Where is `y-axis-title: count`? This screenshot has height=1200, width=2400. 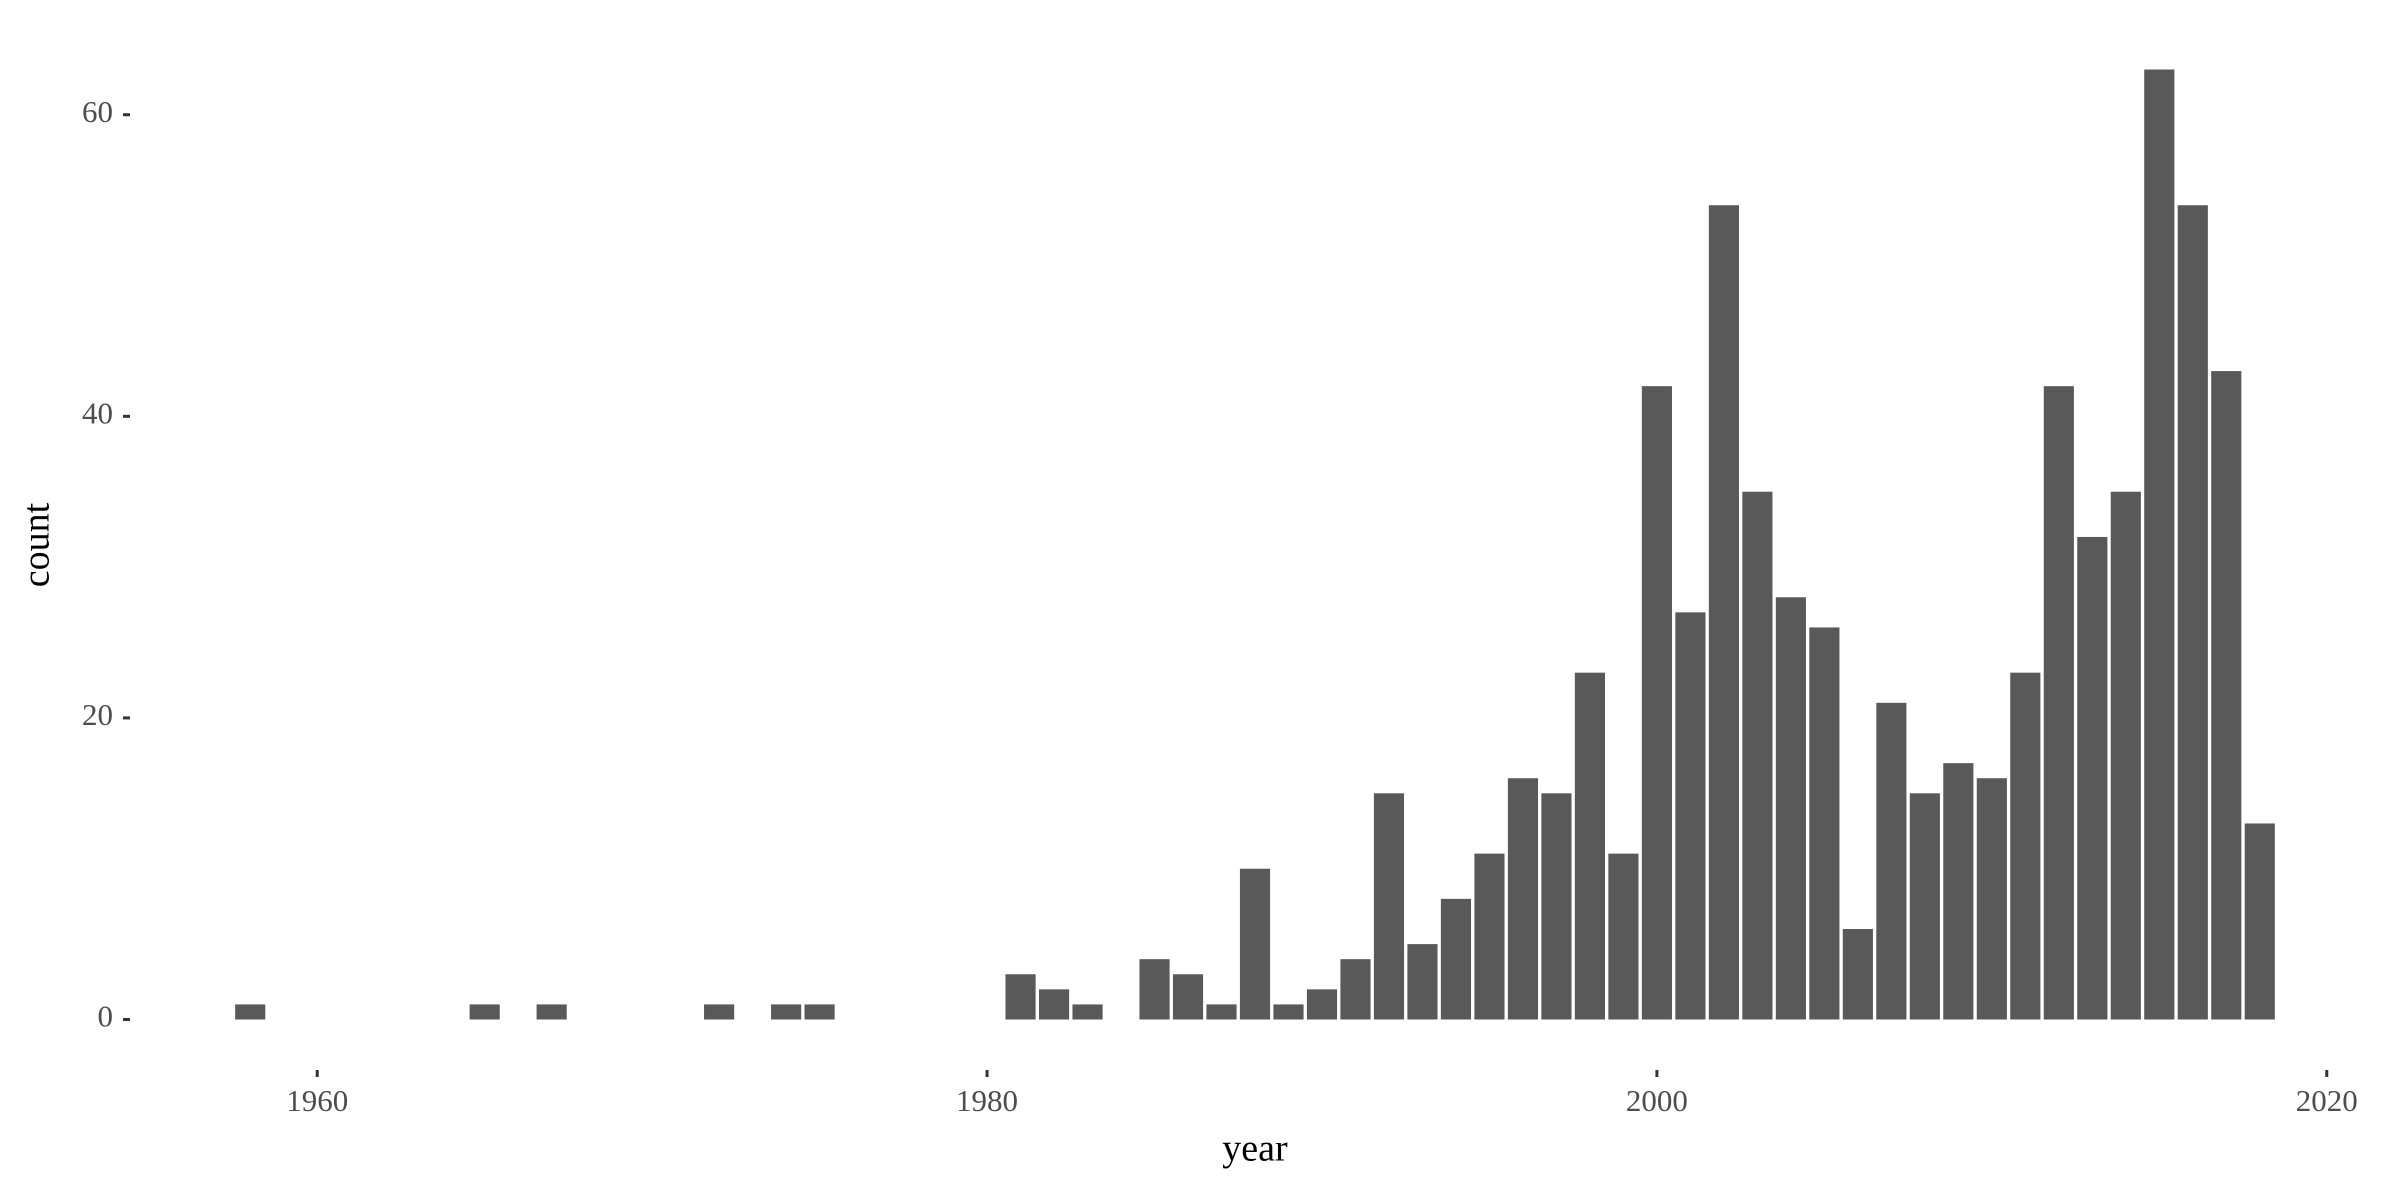
y-axis-title: count is located at coordinates (37, 544).